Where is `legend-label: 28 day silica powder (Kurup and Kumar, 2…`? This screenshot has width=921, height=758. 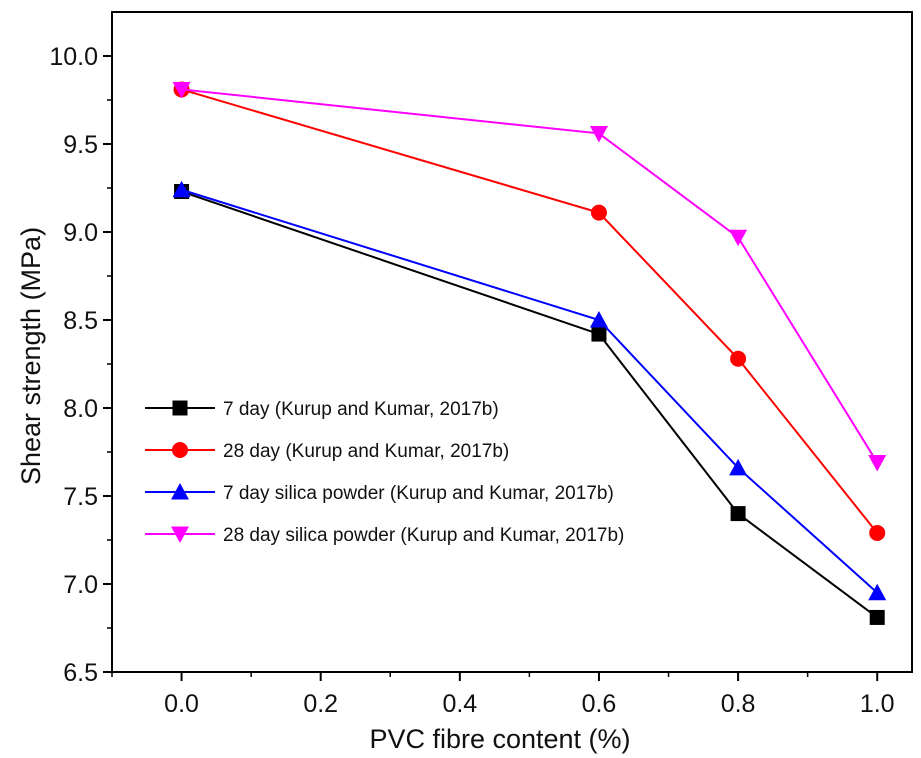 legend-label: 28 day silica powder (Kurup and Kumar, 2… is located at coordinates (423, 535).